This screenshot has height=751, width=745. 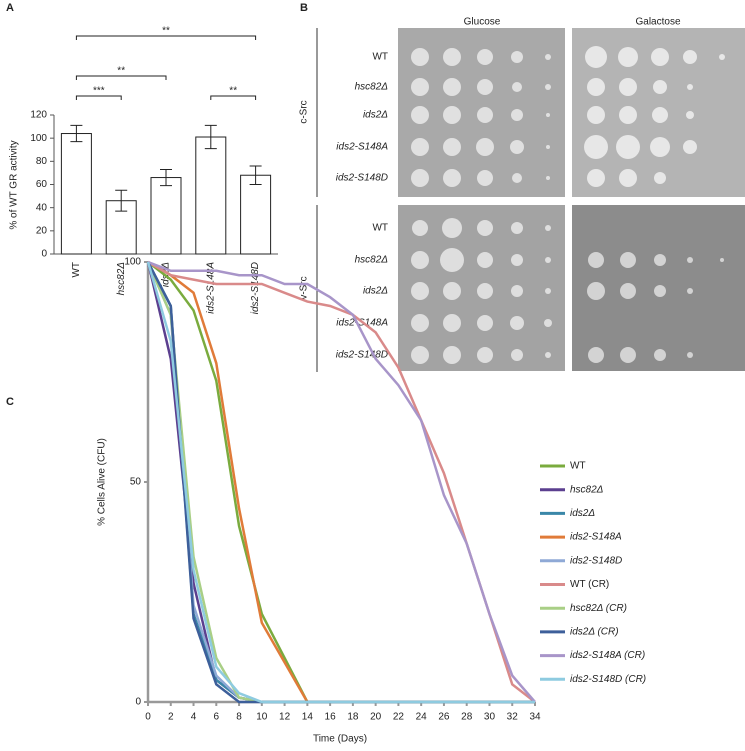 What do you see at coordinates (304, 287) in the screenshot?
I see `group-label: v-Src` at bounding box center [304, 287].